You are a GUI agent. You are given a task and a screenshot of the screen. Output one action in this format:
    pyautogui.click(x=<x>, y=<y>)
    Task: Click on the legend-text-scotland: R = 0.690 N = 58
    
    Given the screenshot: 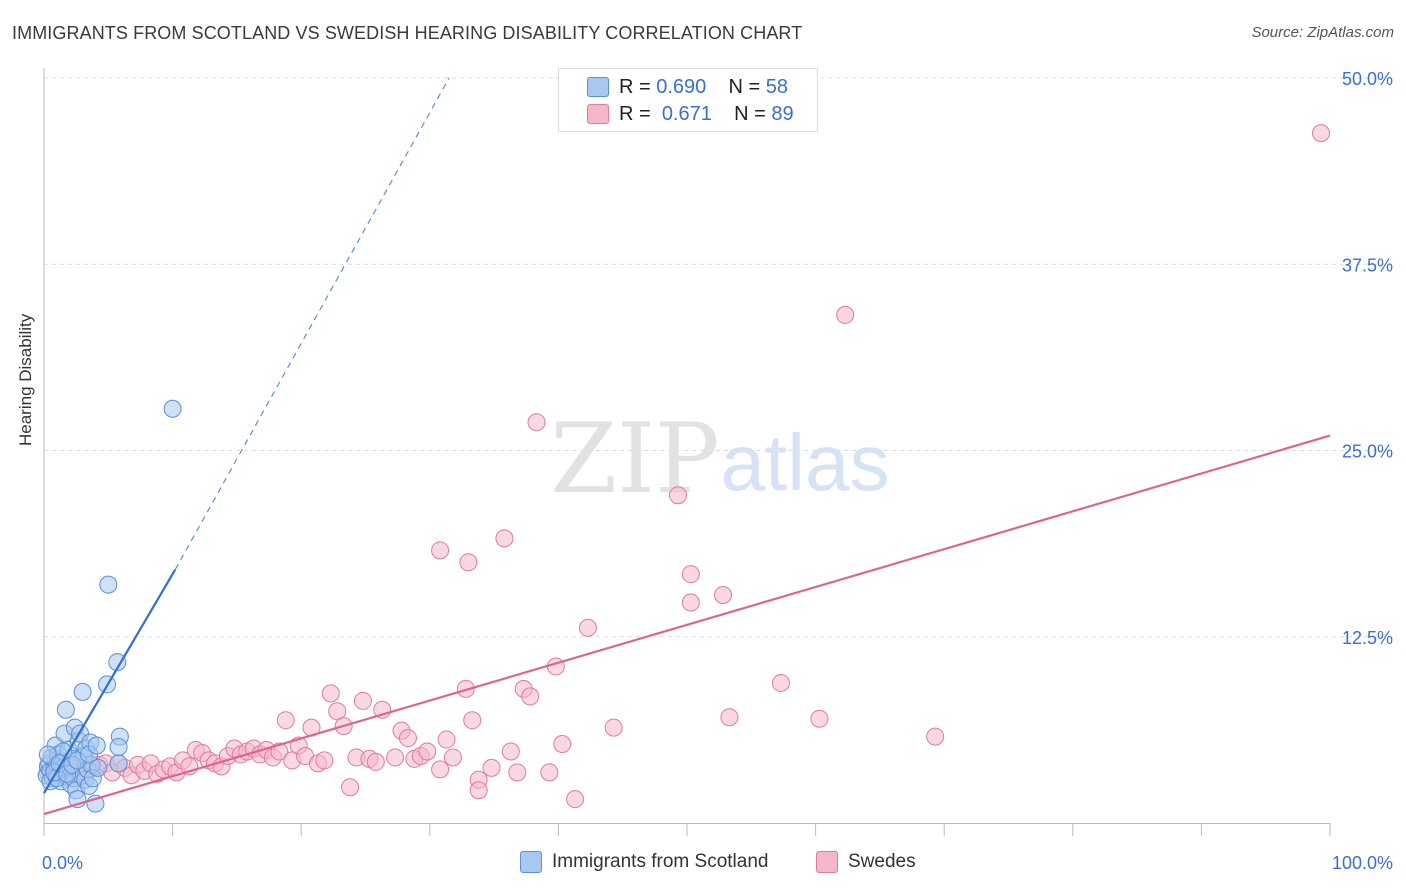 What is the action you would take?
    pyautogui.click(x=703, y=87)
    